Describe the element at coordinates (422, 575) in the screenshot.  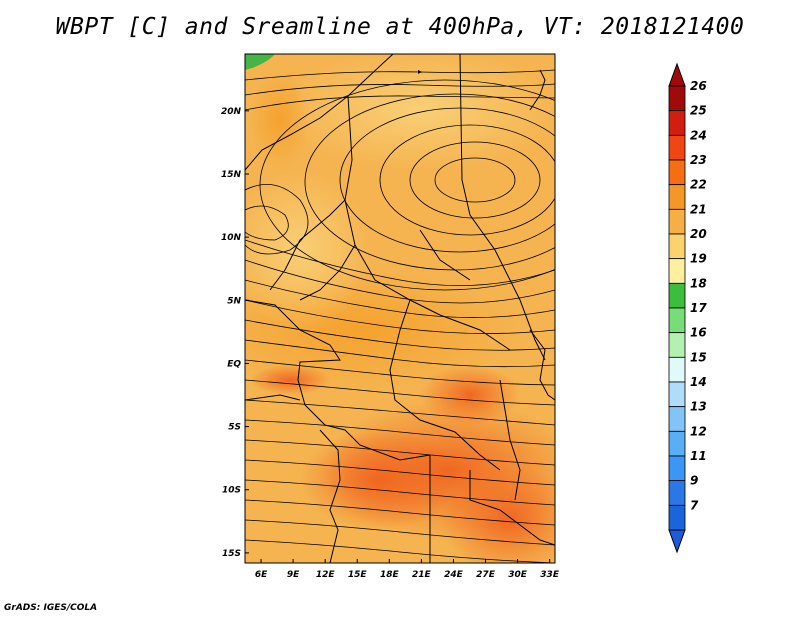
I see `lon-tick-label: 21E` at that location.